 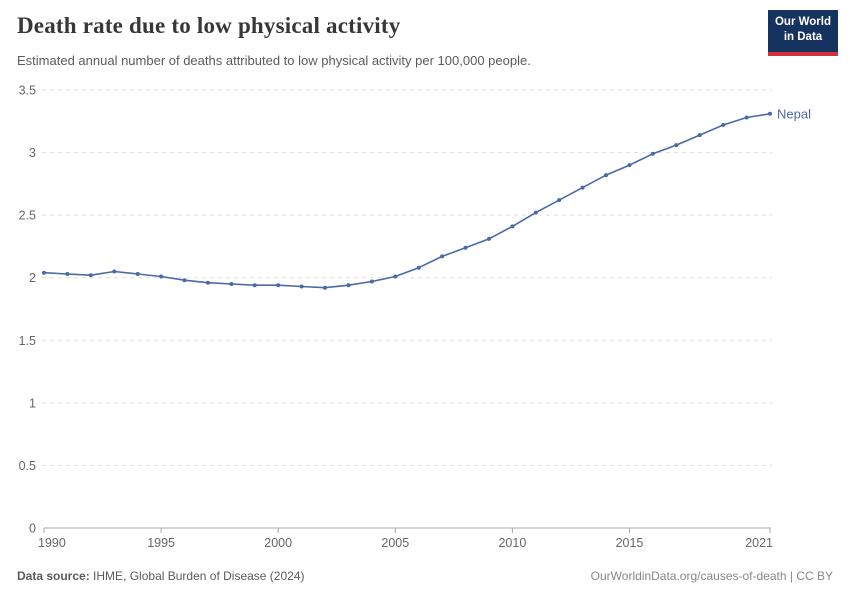 I want to click on y-tick-label: 3.5, so click(x=27, y=91).